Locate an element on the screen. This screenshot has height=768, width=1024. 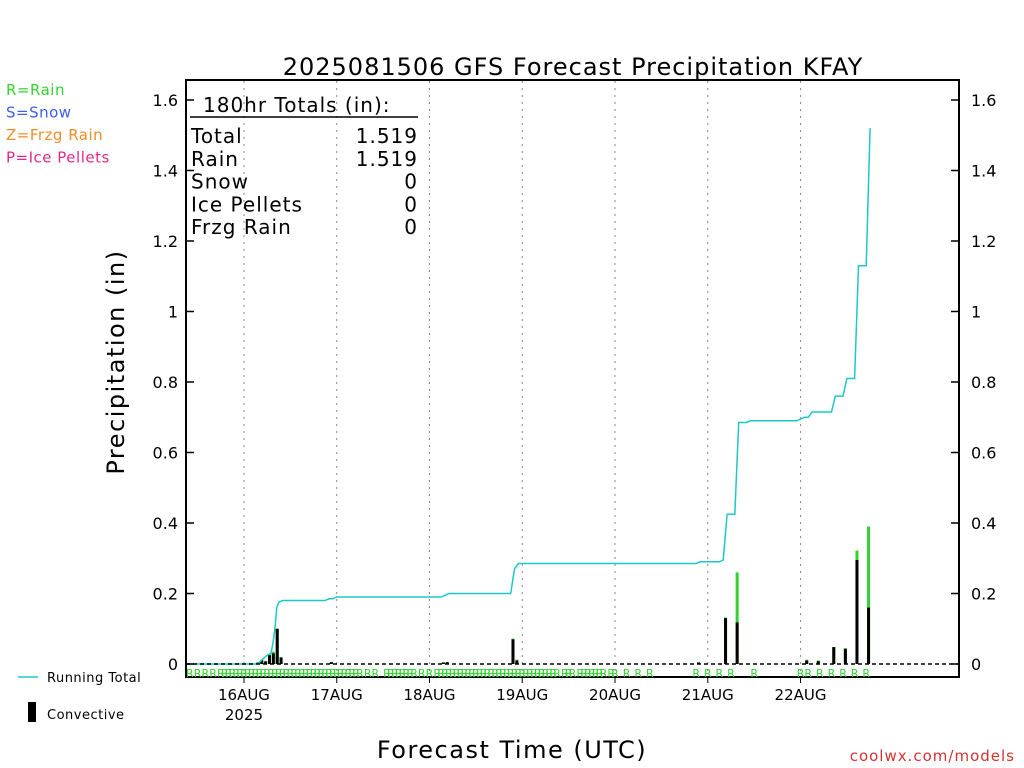
rain-marker-66: R is located at coordinates (488, 673).